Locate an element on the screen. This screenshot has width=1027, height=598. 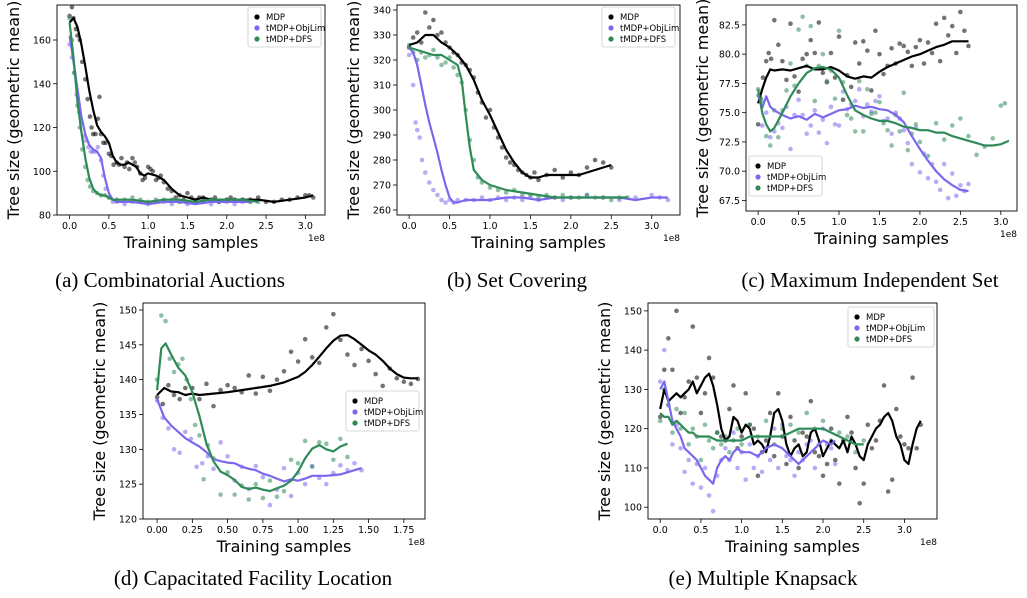
y-tick-label: 270 is located at coordinates (382, 186).